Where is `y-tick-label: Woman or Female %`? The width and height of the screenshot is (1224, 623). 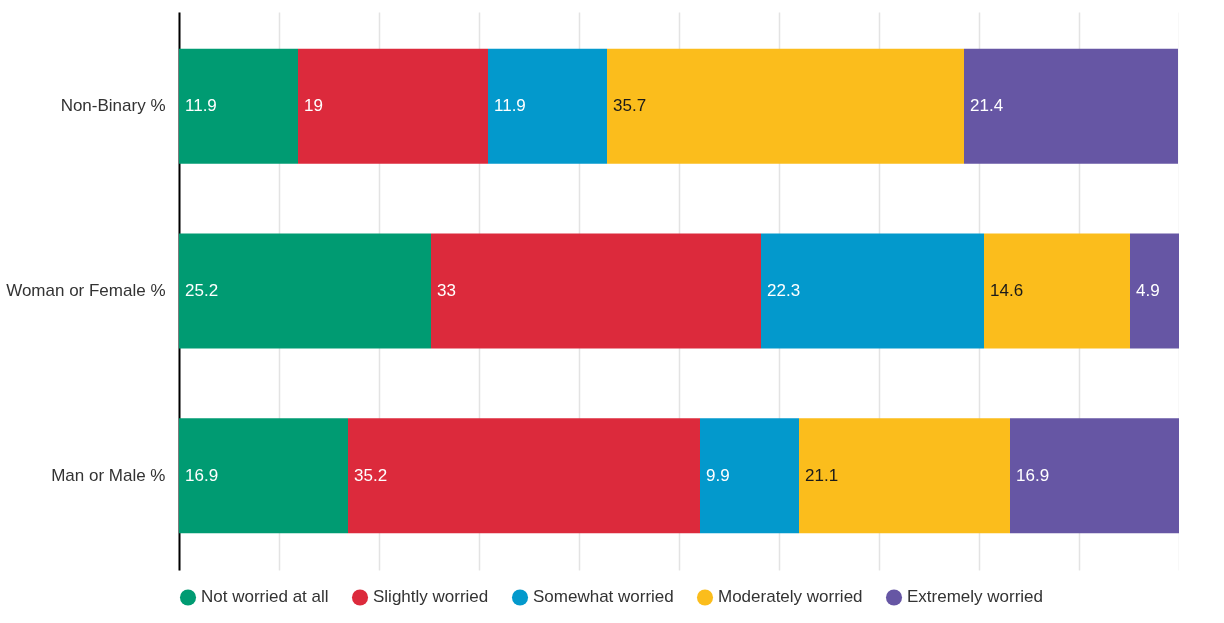
y-tick-label: Woman or Female % is located at coordinates (86, 290).